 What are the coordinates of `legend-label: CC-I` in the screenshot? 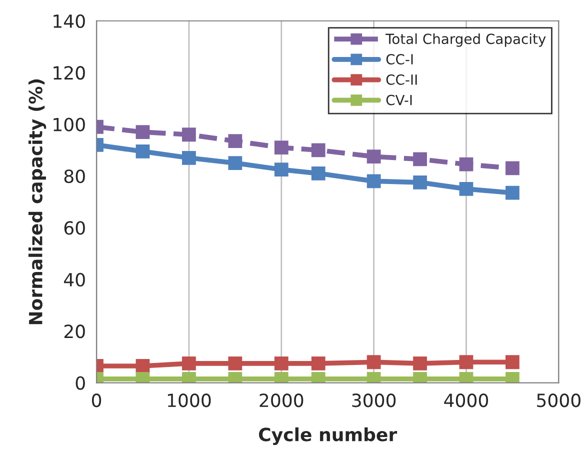 It's located at (399, 59).